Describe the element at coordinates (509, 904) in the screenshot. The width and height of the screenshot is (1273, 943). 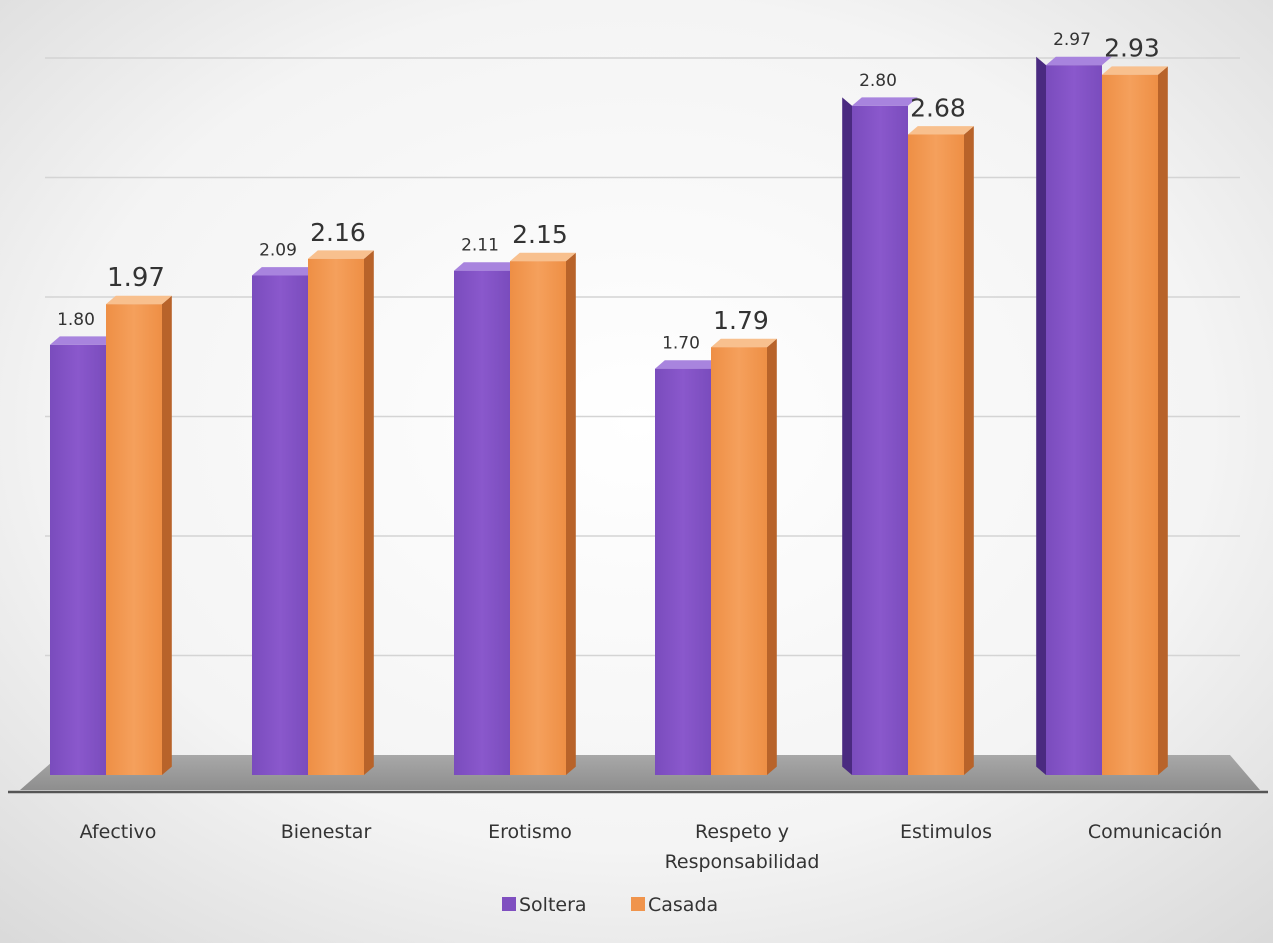
I see `legend-swatch-soltera` at that location.